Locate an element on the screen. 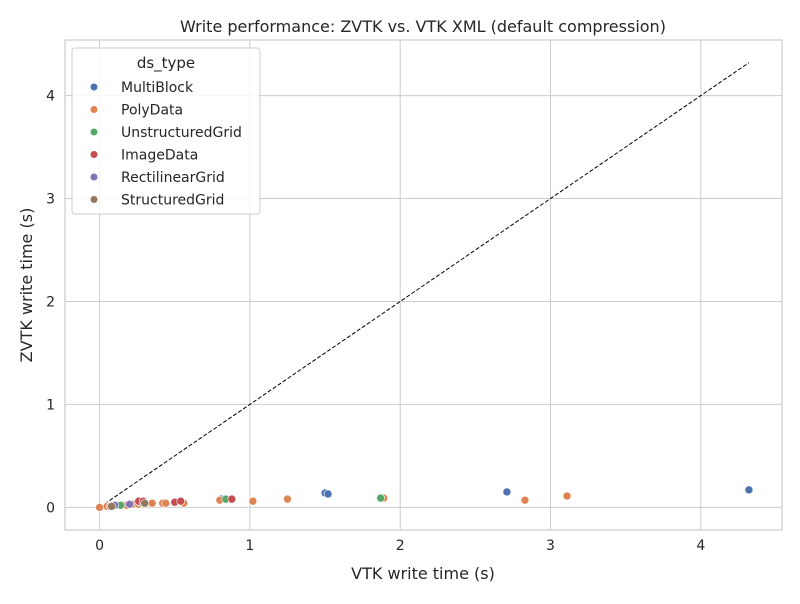  y-tick-label: 2 is located at coordinates (50, 302).